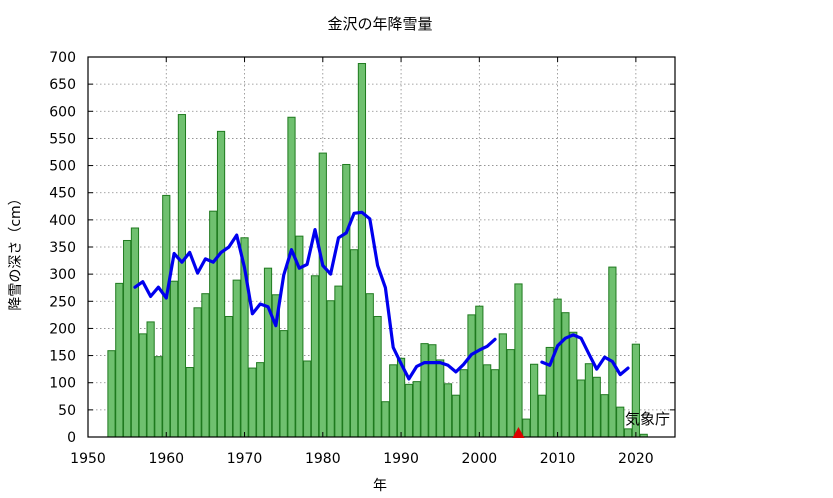 This screenshot has height=498, width=833. I want to click on bar-1995, so click(440, 398).